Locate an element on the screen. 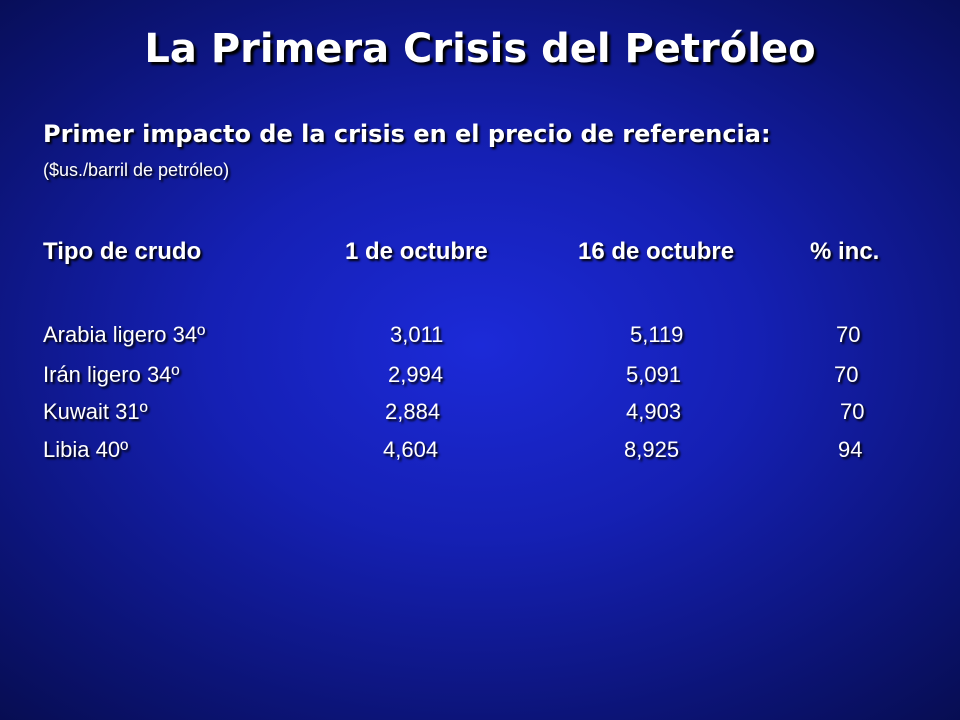  oct-16-price-cell: 5,119 is located at coordinates (657, 334).